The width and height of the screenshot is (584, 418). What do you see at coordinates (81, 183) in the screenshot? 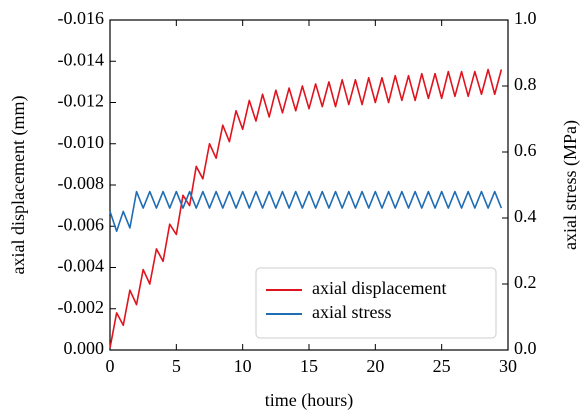
I see `y-tick-label: -0.008` at bounding box center [81, 183].